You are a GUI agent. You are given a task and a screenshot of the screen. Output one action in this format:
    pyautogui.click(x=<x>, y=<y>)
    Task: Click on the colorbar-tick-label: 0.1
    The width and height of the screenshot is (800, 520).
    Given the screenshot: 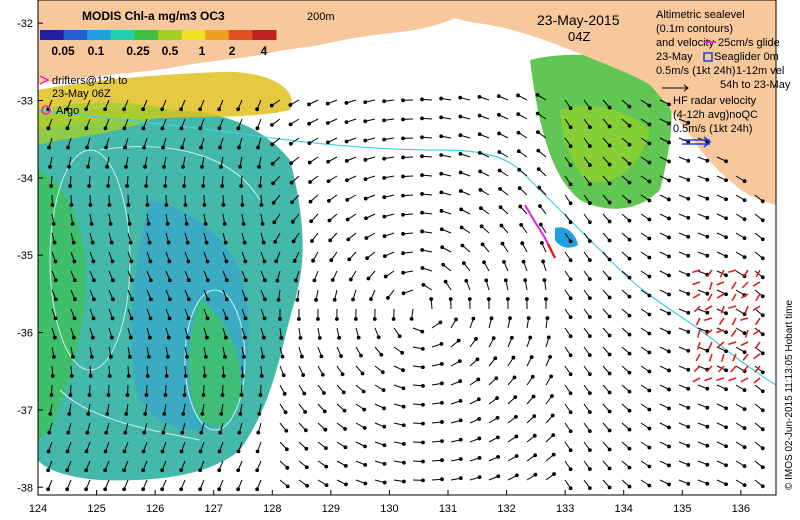 What is the action you would take?
    pyautogui.click(x=96, y=51)
    